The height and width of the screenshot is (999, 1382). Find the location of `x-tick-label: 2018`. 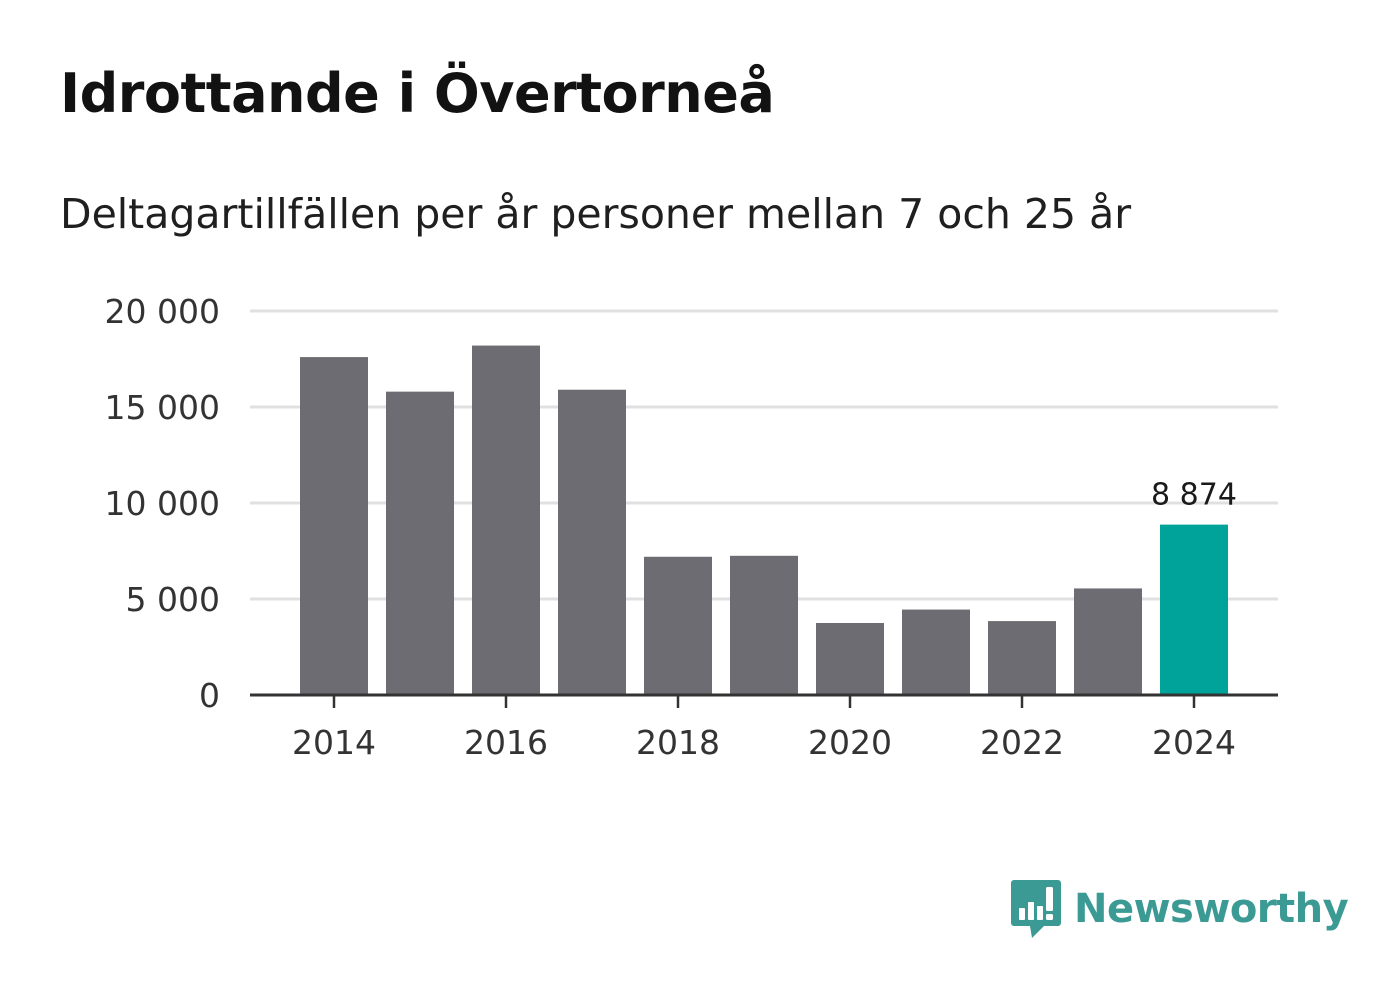

x-tick-label: 2018 is located at coordinates (678, 742).